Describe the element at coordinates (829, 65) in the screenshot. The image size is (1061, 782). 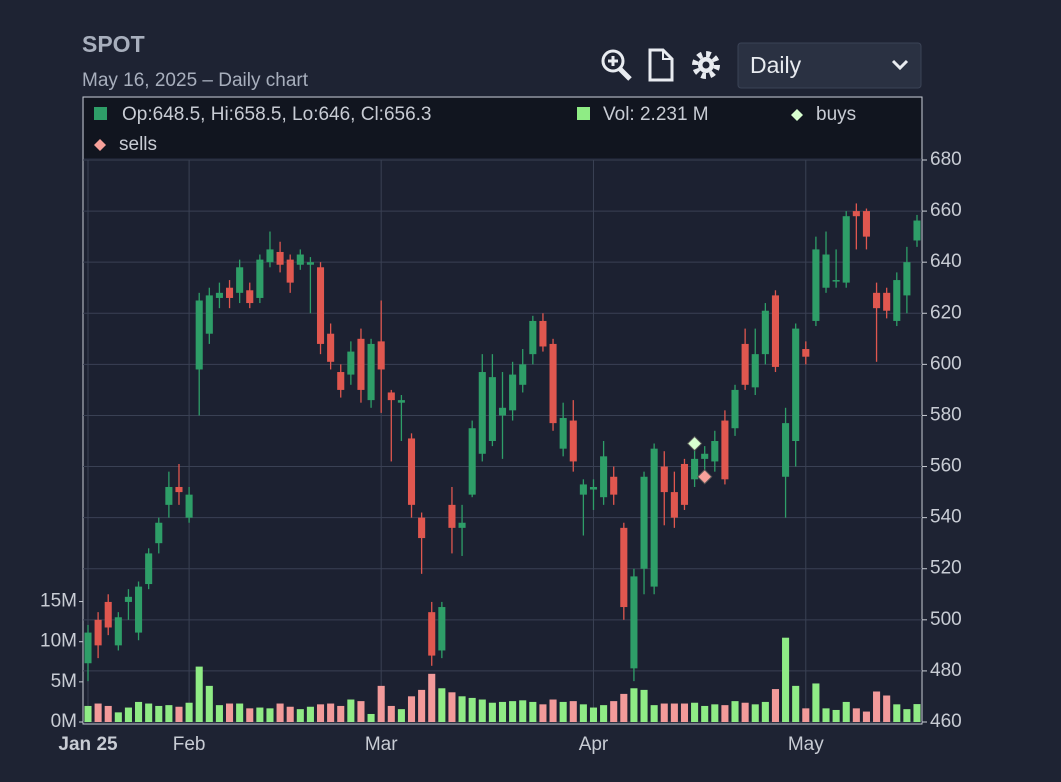
I see `interval-select: Daily` at that location.